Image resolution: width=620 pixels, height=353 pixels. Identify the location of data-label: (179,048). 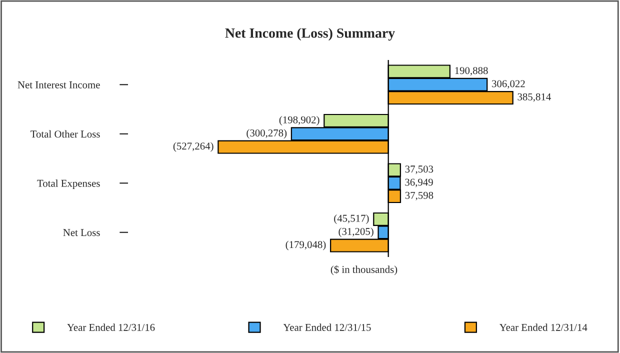
(306, 245).